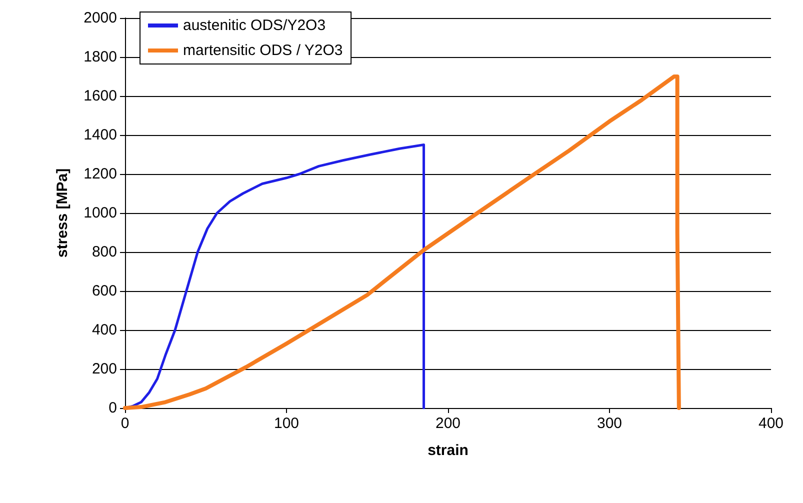 The width and height of the screenshot is (803, 503). What do you see at coordinates (254, 25) in the screenshot?
I see `legend-label: austenitic ODS/Y2O3` at bounding box center [254, 25].